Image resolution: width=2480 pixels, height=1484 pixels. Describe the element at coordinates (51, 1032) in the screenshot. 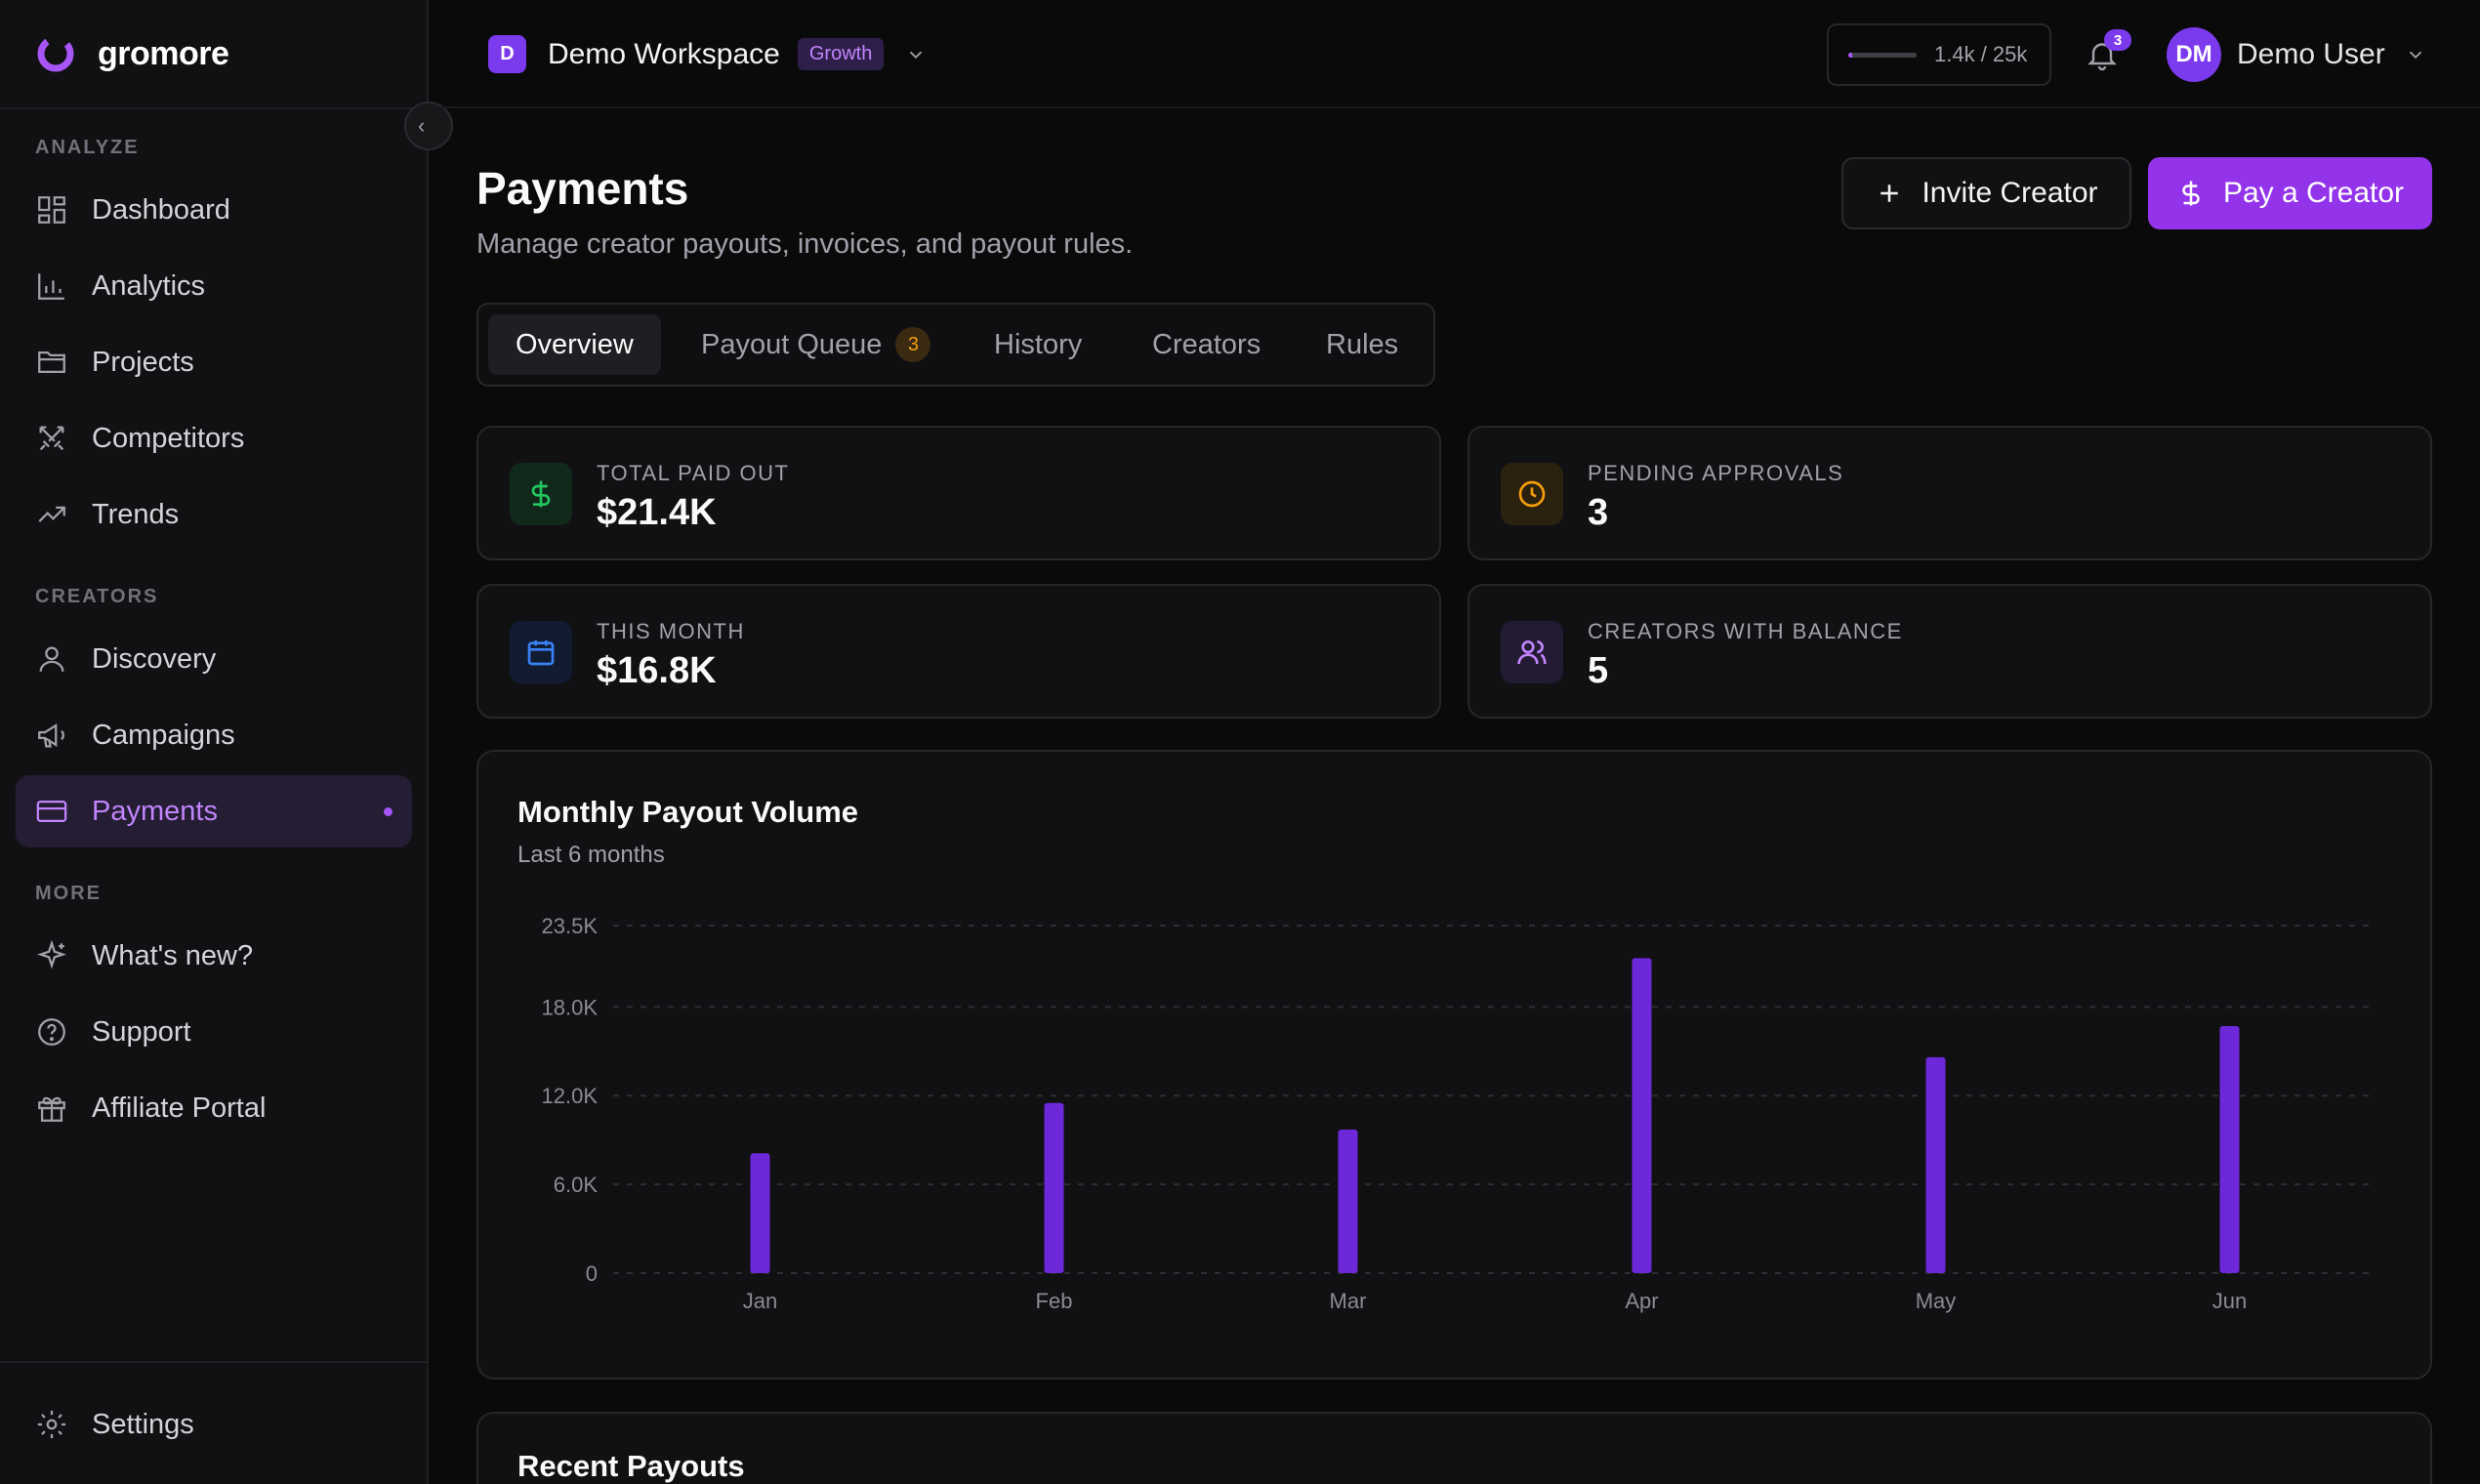

I see `help-circle-icon` at that location.